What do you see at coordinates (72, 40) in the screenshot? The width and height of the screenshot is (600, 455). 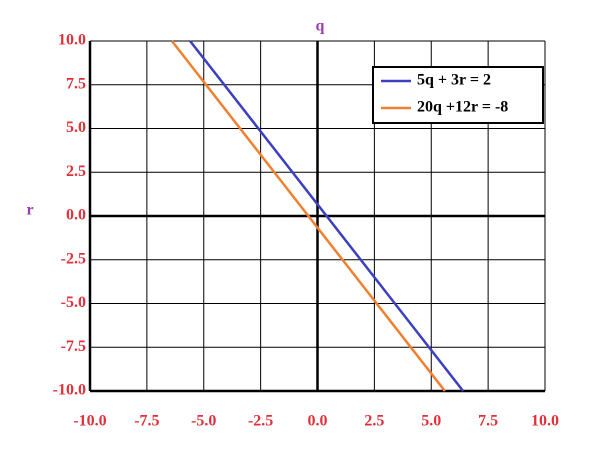 I see `y-tick-label: 10.0` at bounding box center [72, 40].